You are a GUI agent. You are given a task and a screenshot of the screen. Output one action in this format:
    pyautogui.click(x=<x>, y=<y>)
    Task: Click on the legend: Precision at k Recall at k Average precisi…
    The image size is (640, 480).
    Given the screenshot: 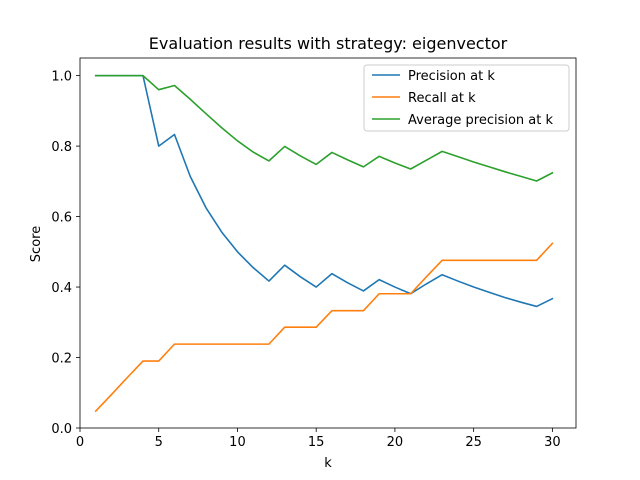 What is the action you would take?
    pyautogui.click(x=466, y=98)
    